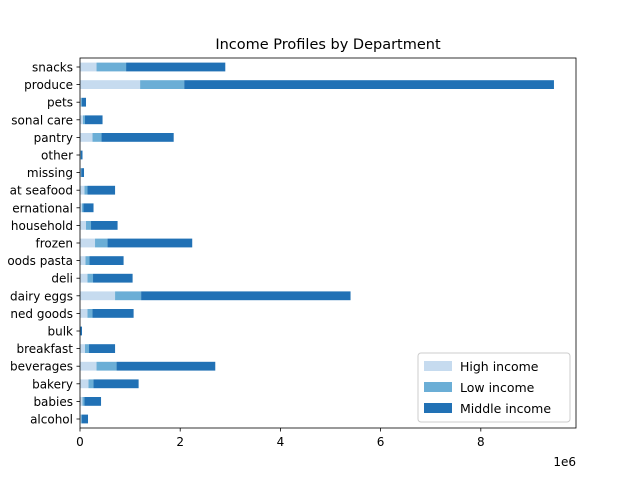  What do you see at coordinates (104, 225) in the screenshot?
I see `bar-household-middle-income` at bounding box center [104, 225].